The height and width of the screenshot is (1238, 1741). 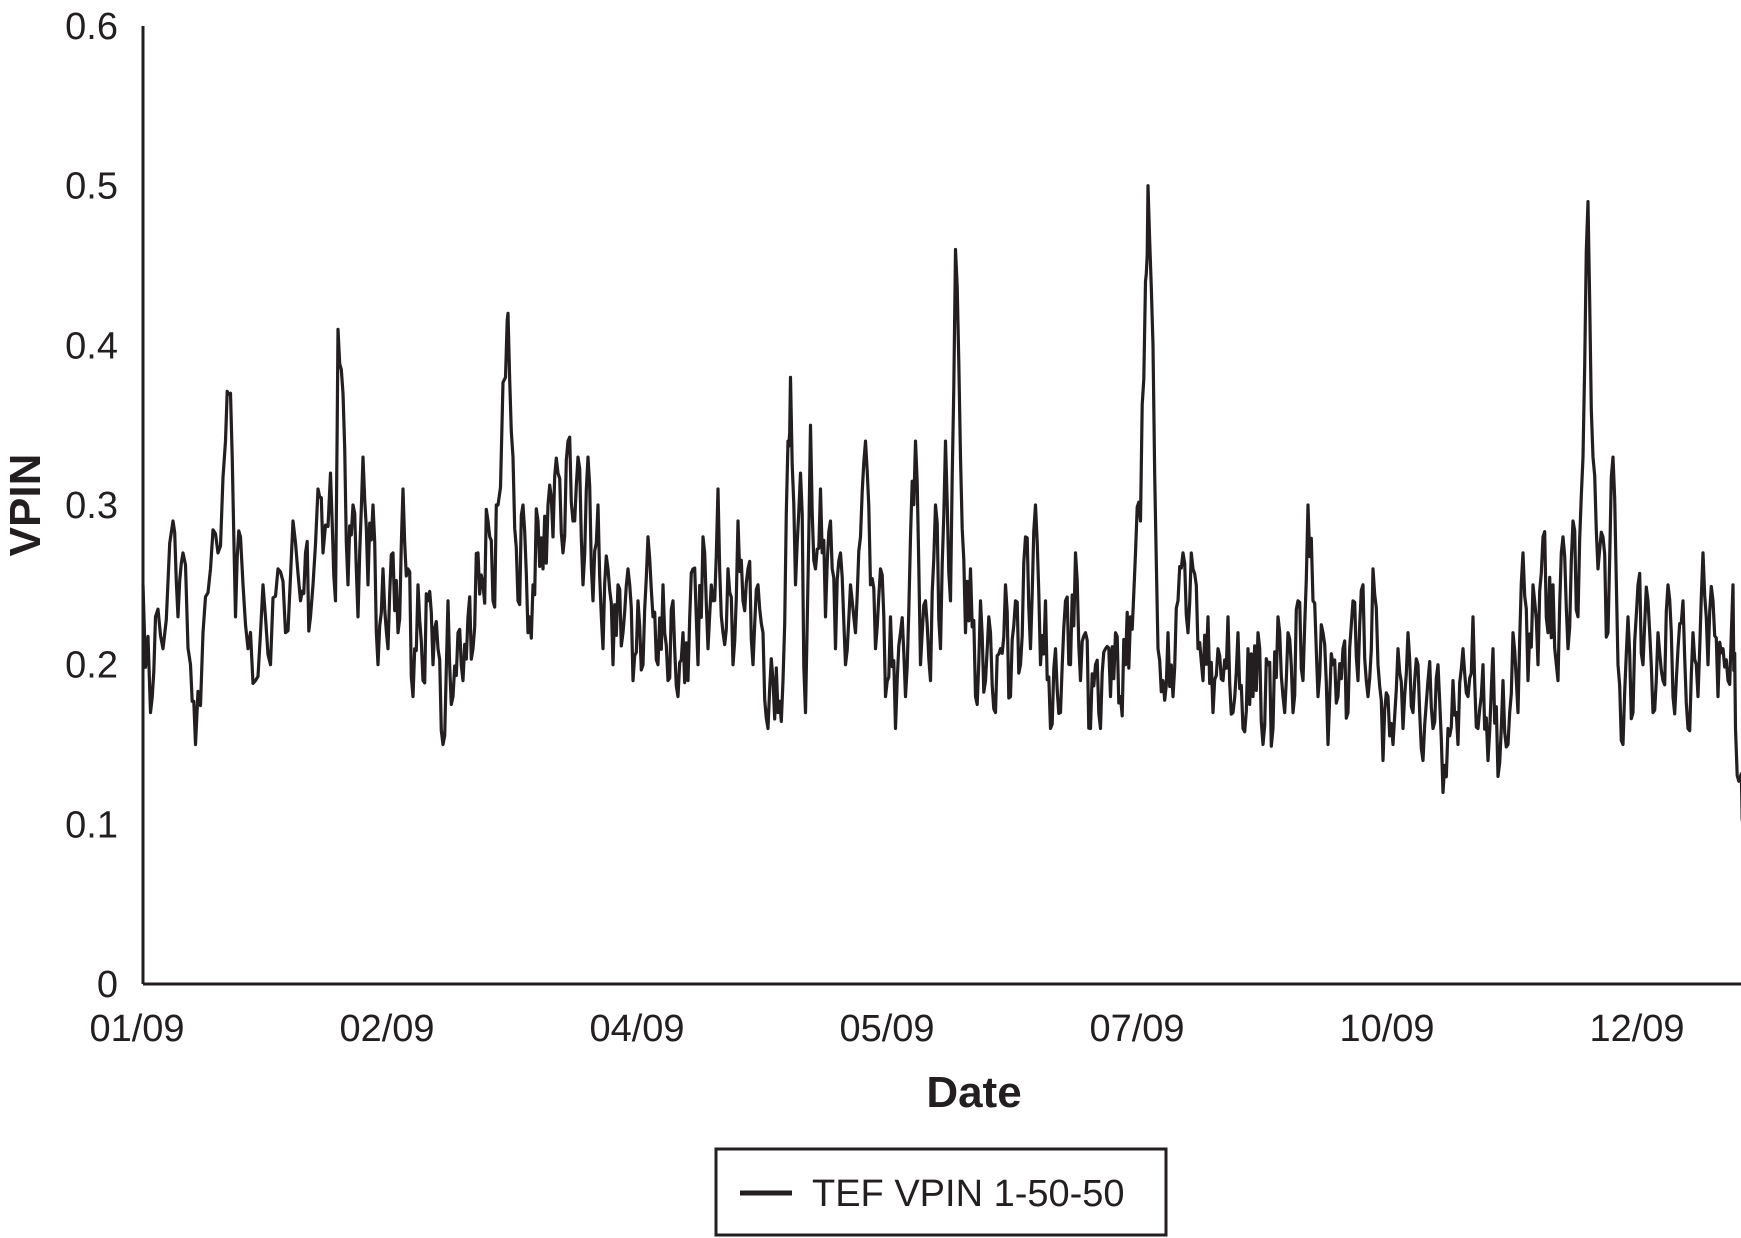 I want to click on y-tick-label: 0, so click(x=107, y=985).